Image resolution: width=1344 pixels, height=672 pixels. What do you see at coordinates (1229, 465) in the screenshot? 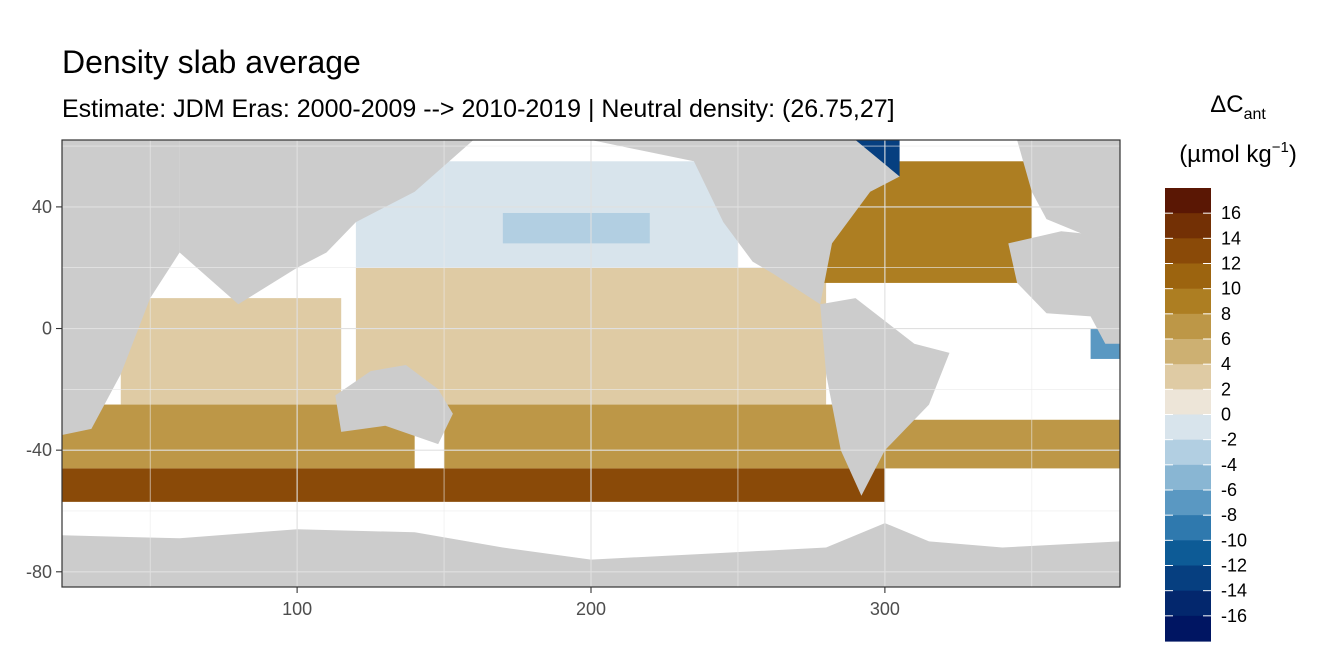
I see `legend-label: -4` at bounding box center [1229, 465].